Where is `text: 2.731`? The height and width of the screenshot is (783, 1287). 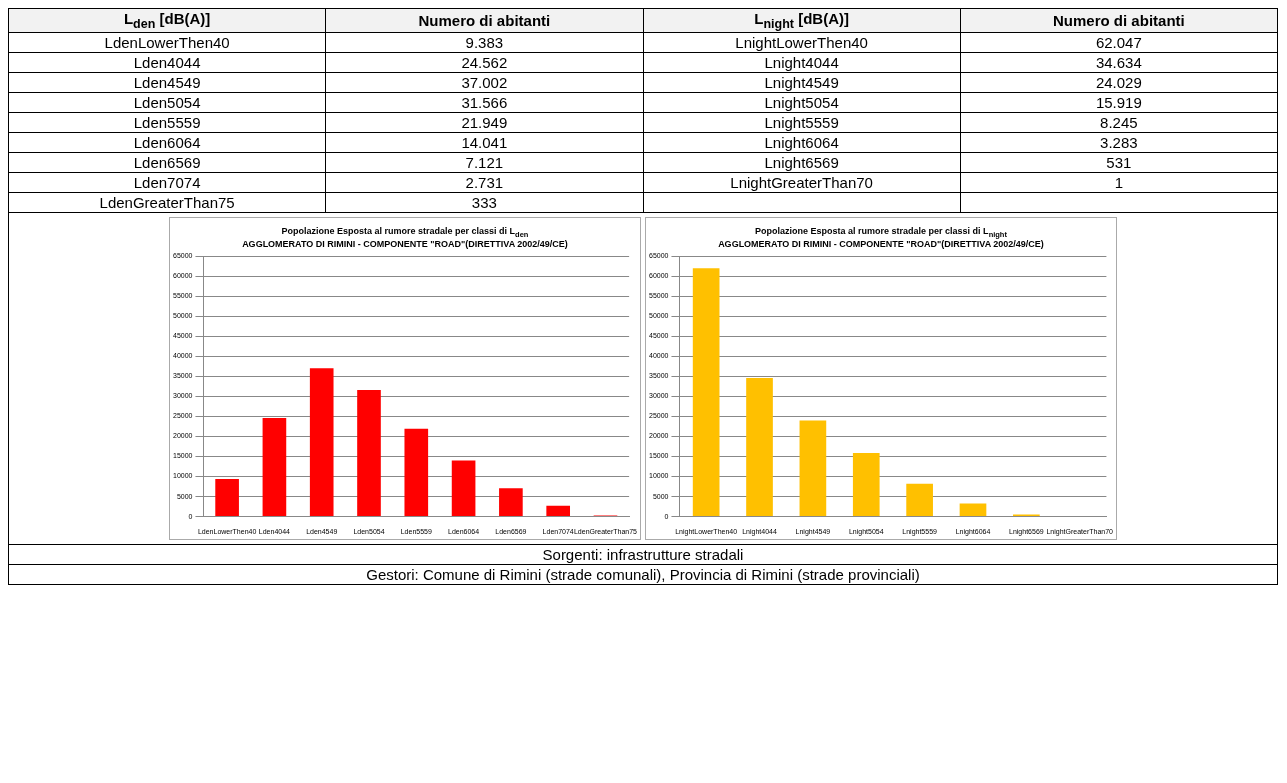 text: 2.731 is located at coordinates (484, 182).